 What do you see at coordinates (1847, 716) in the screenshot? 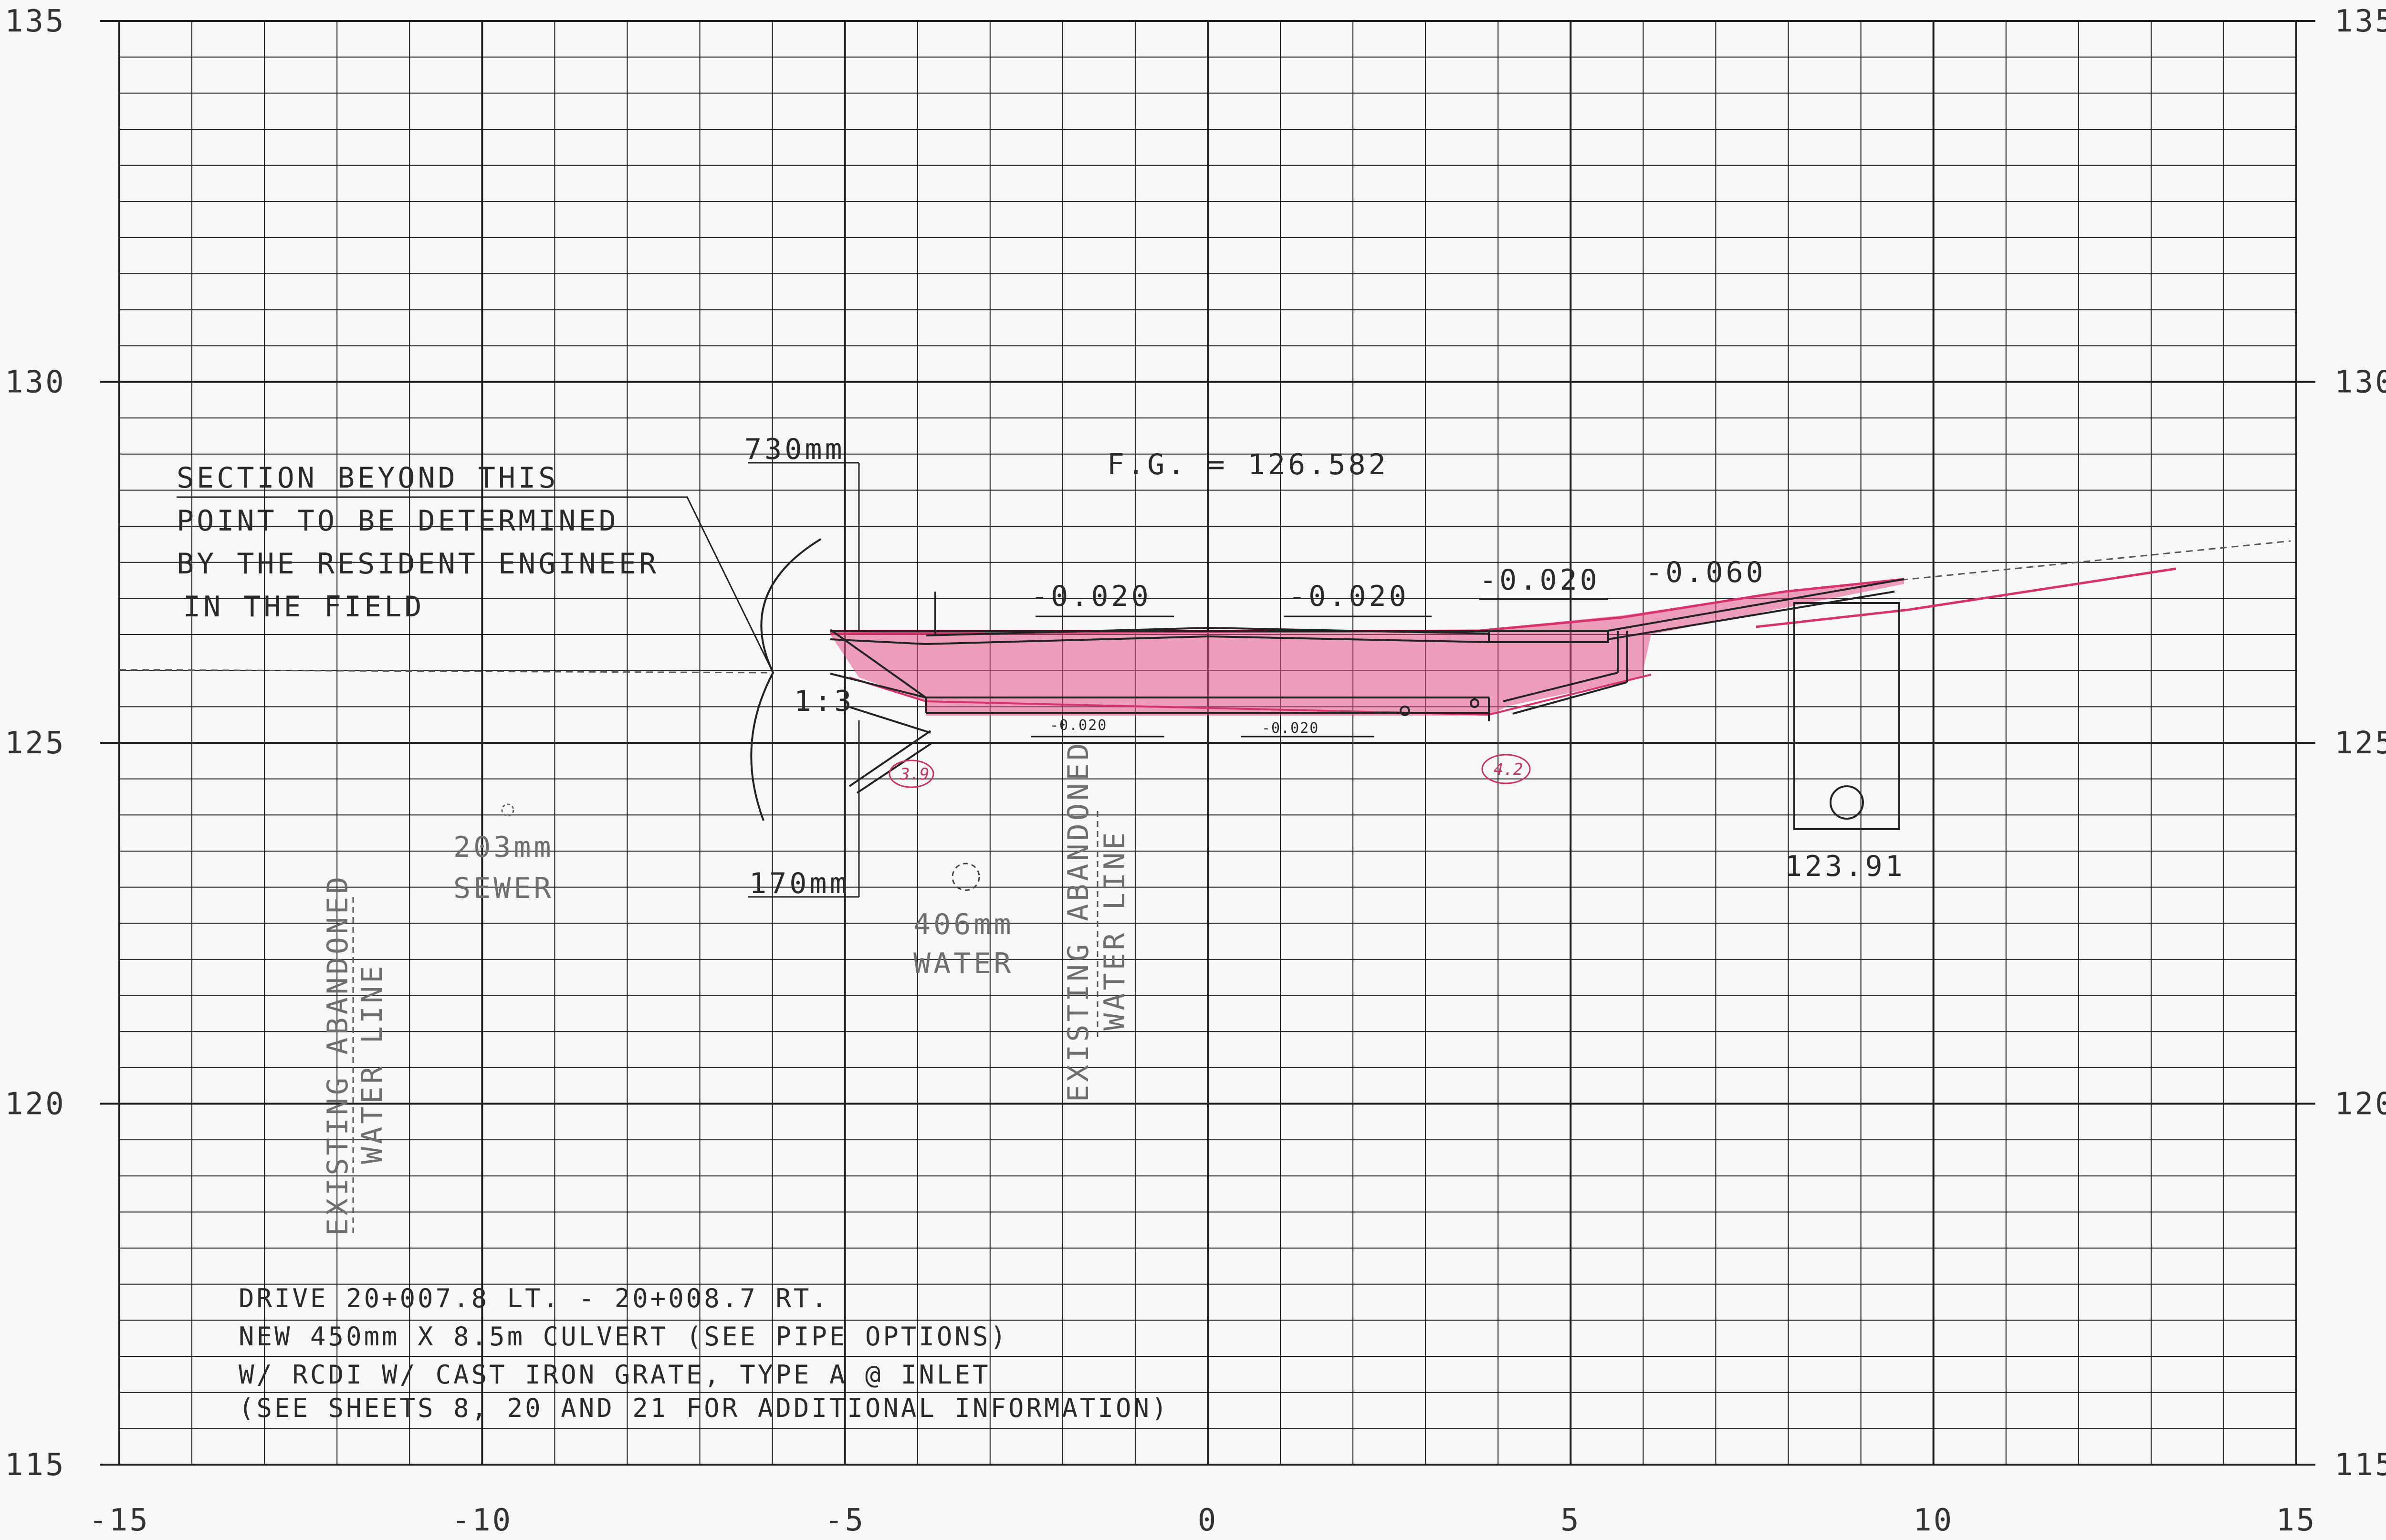
I see `inlet-structure` at bounding box center [1847, 716].